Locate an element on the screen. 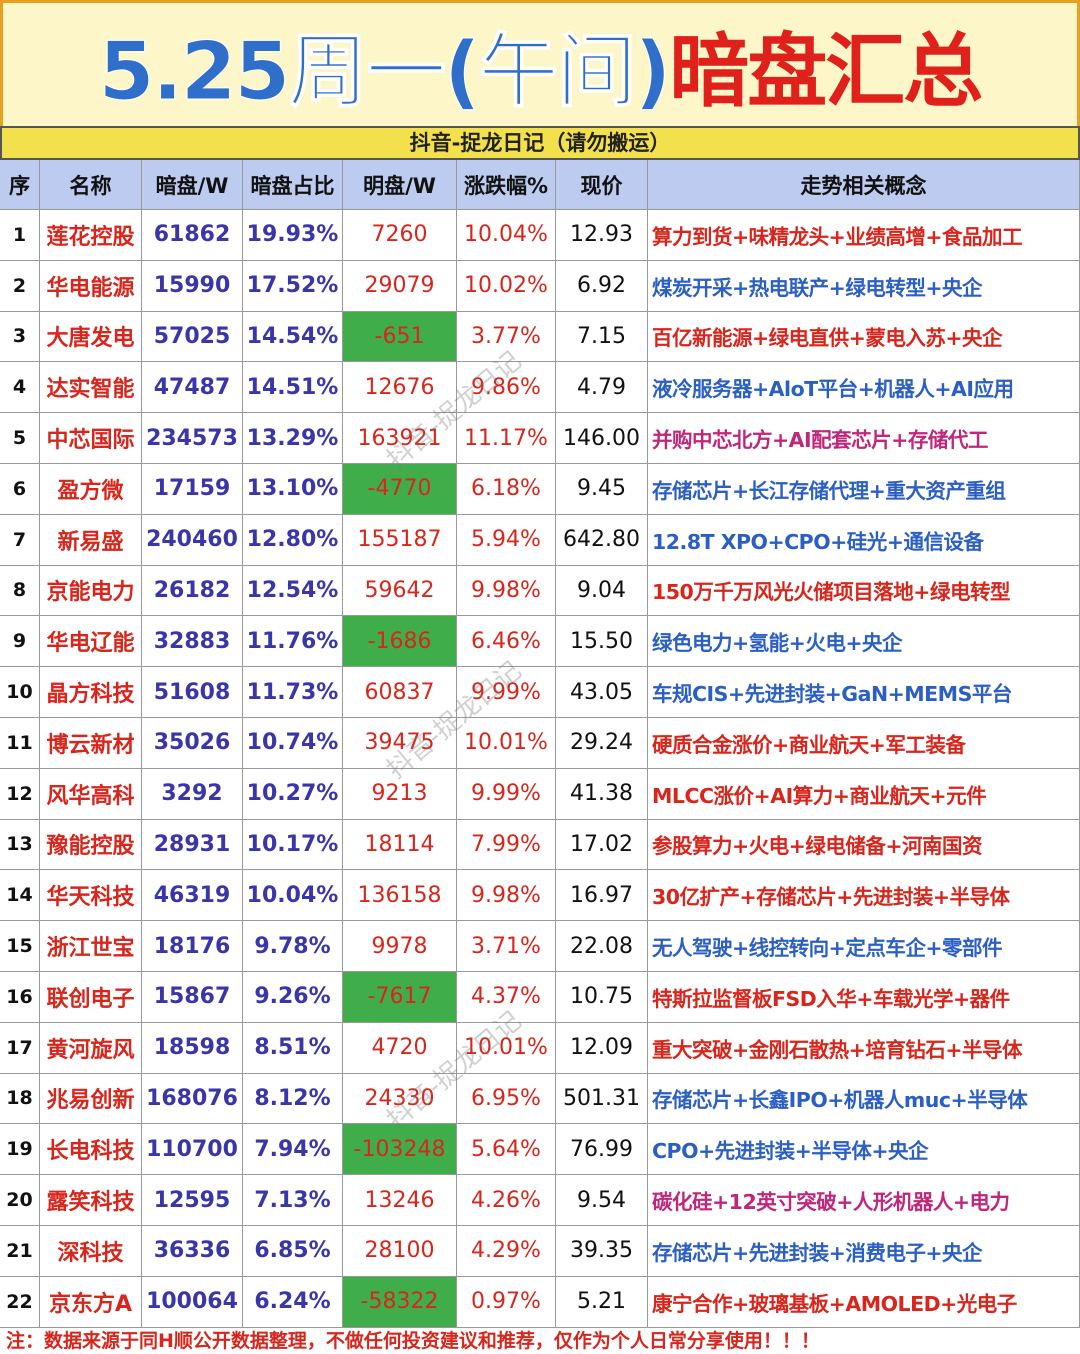  stock-name: 达实智能 is located at coordinates (91, 388).